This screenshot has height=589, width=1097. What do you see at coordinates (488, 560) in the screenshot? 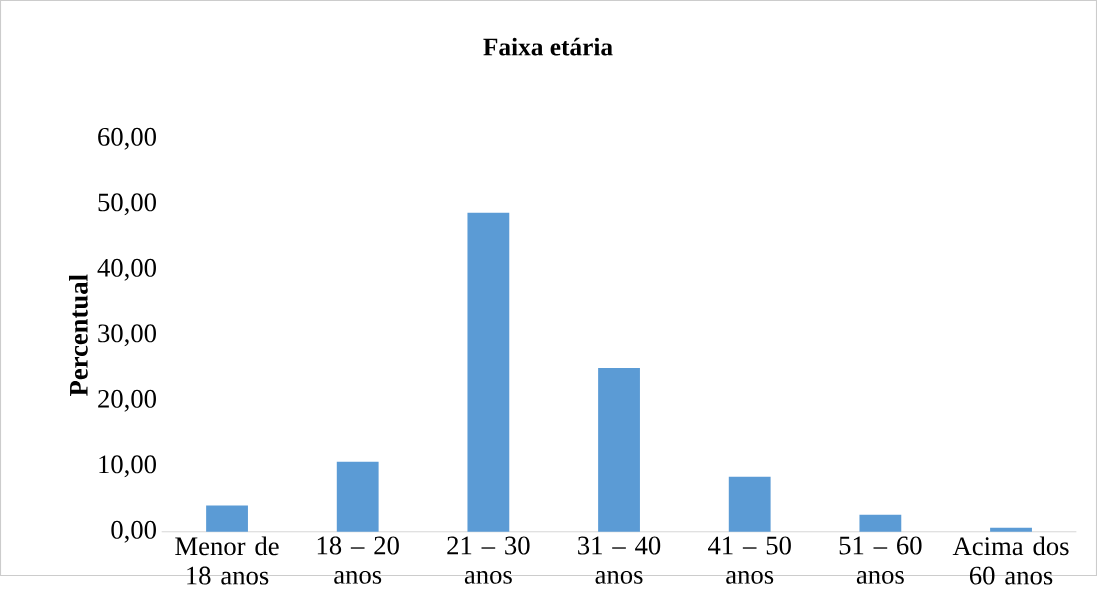
I see `x-tick-label: 21 – 30 anos` at bounding box center [488, 560].